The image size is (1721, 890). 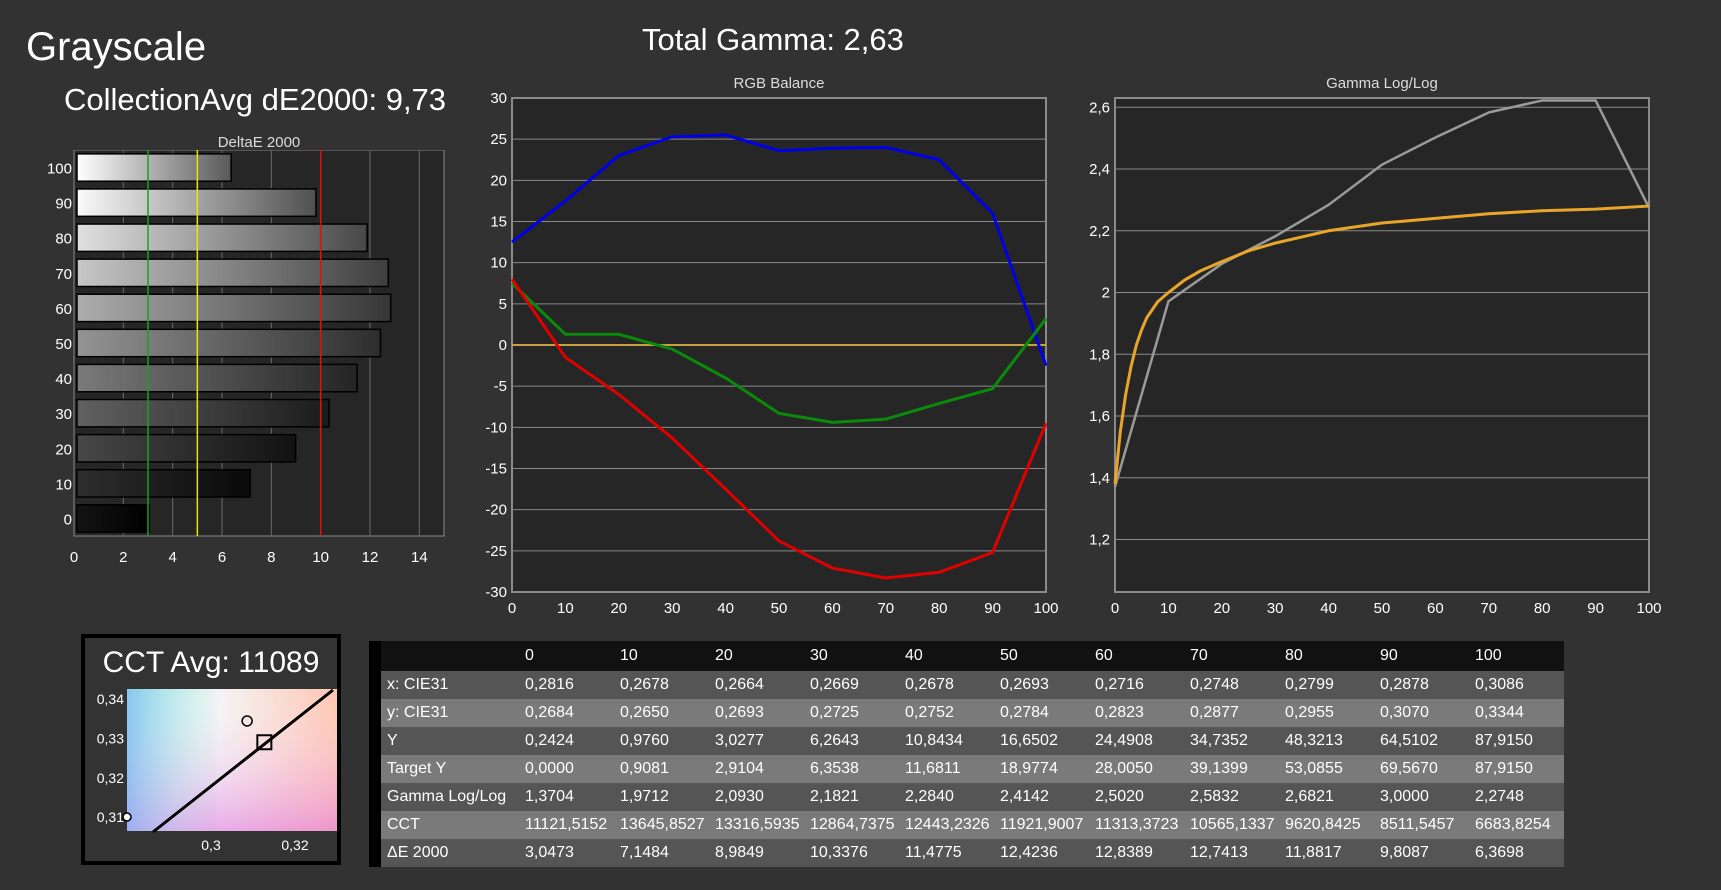 I want to click on rgb-ytick-label: -5, so click(x=500, y=386).